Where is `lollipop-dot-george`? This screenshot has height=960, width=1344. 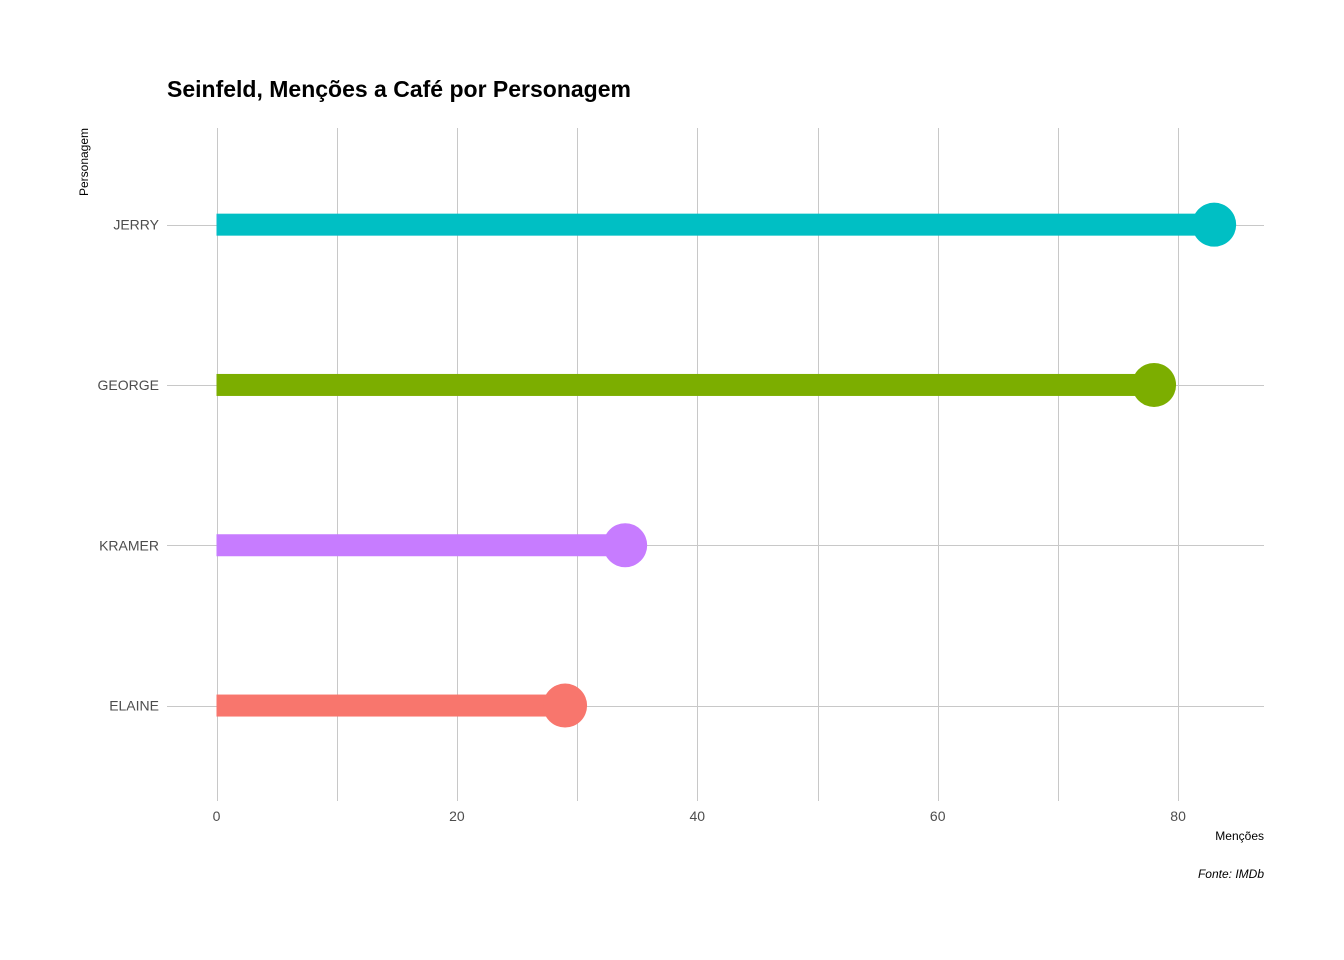
lollipop-dot-george is located at coordinates (1154, 384).